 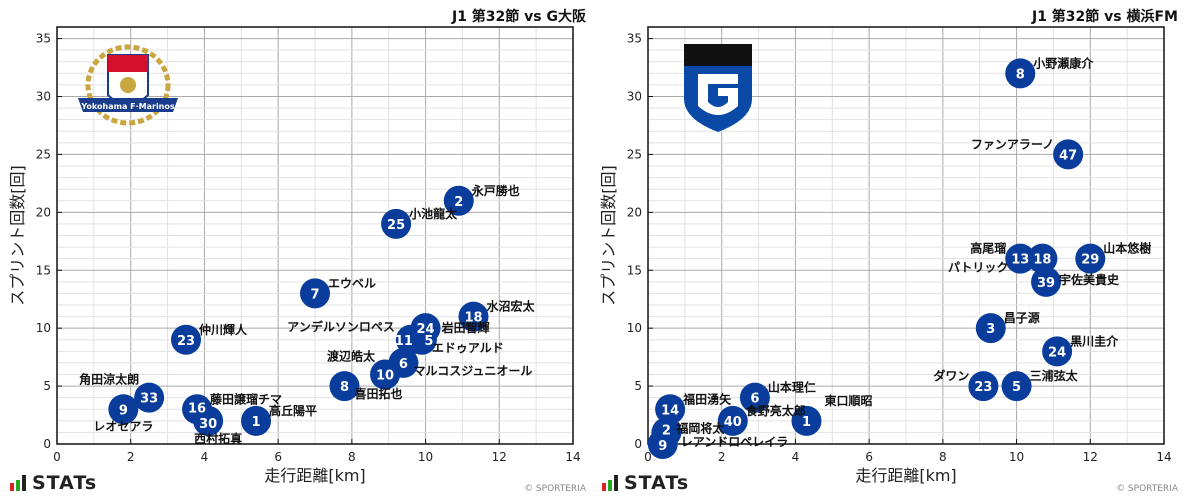 What do you see at coordinates (700, 427) in the screenshot?
I see `point-name-label: 福岡将太` at bounding box center [700, 427].